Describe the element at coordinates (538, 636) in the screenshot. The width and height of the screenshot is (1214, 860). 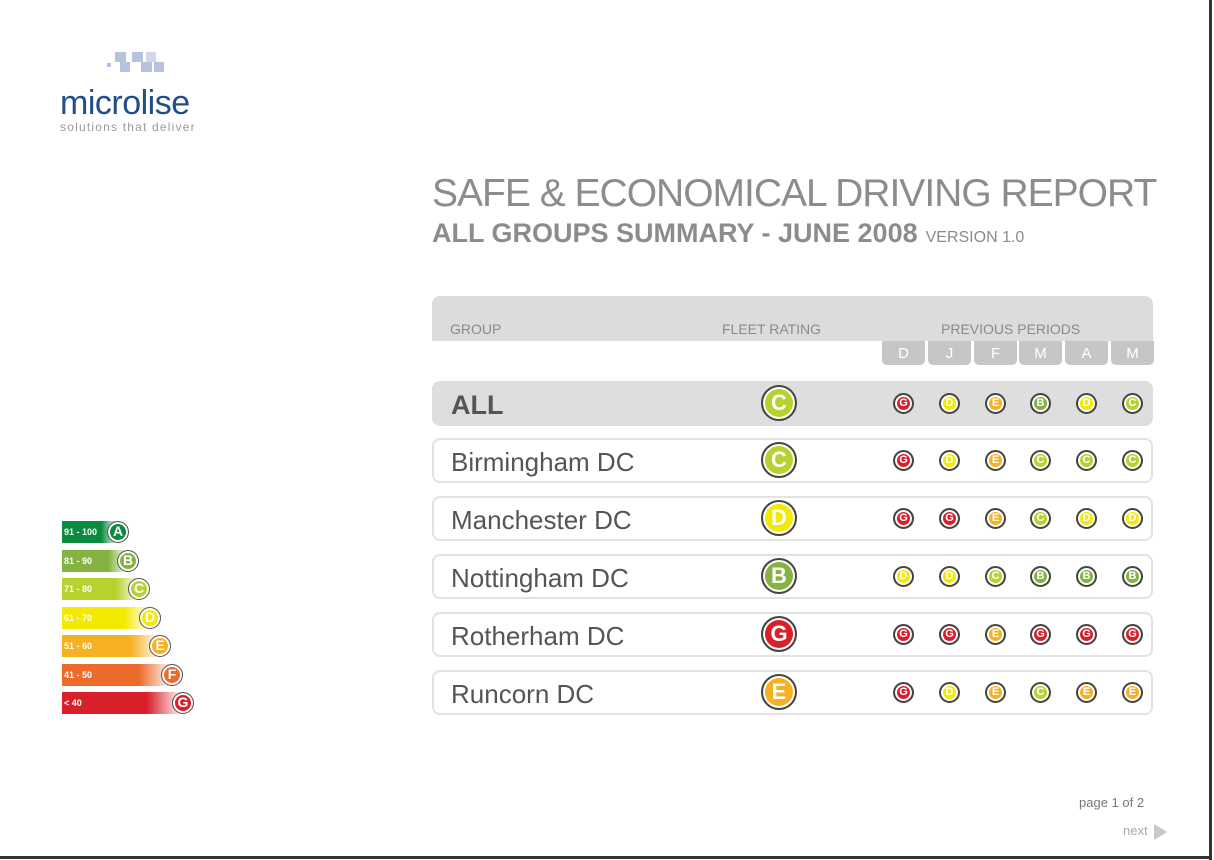
I see `group-name: Rotherham DC` at that location.